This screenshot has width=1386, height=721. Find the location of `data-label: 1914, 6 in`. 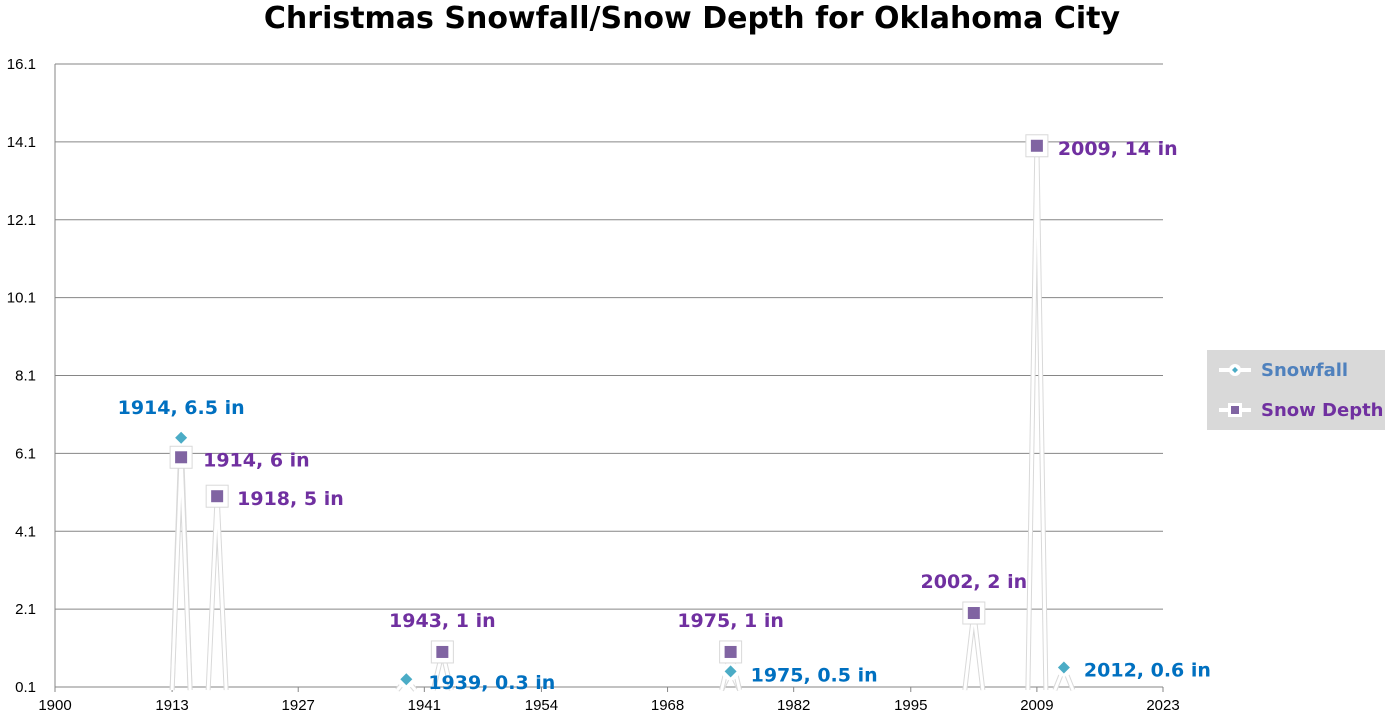

data-label: 1914, 6 in is located at coordinates (256, 460).